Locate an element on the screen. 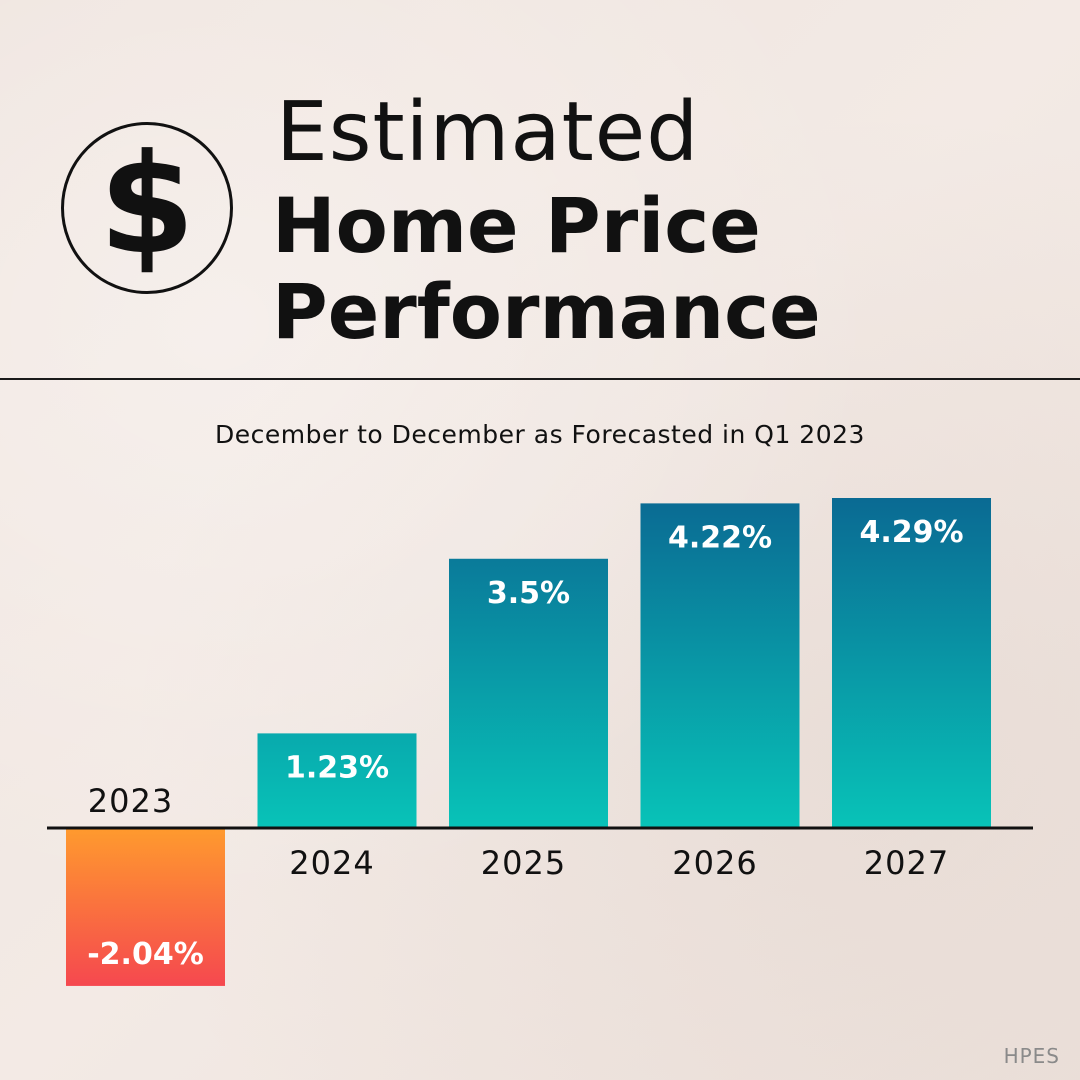 This screenshot has width=1080, height=1080. bar-2026 is located at coordinates (720, 665).